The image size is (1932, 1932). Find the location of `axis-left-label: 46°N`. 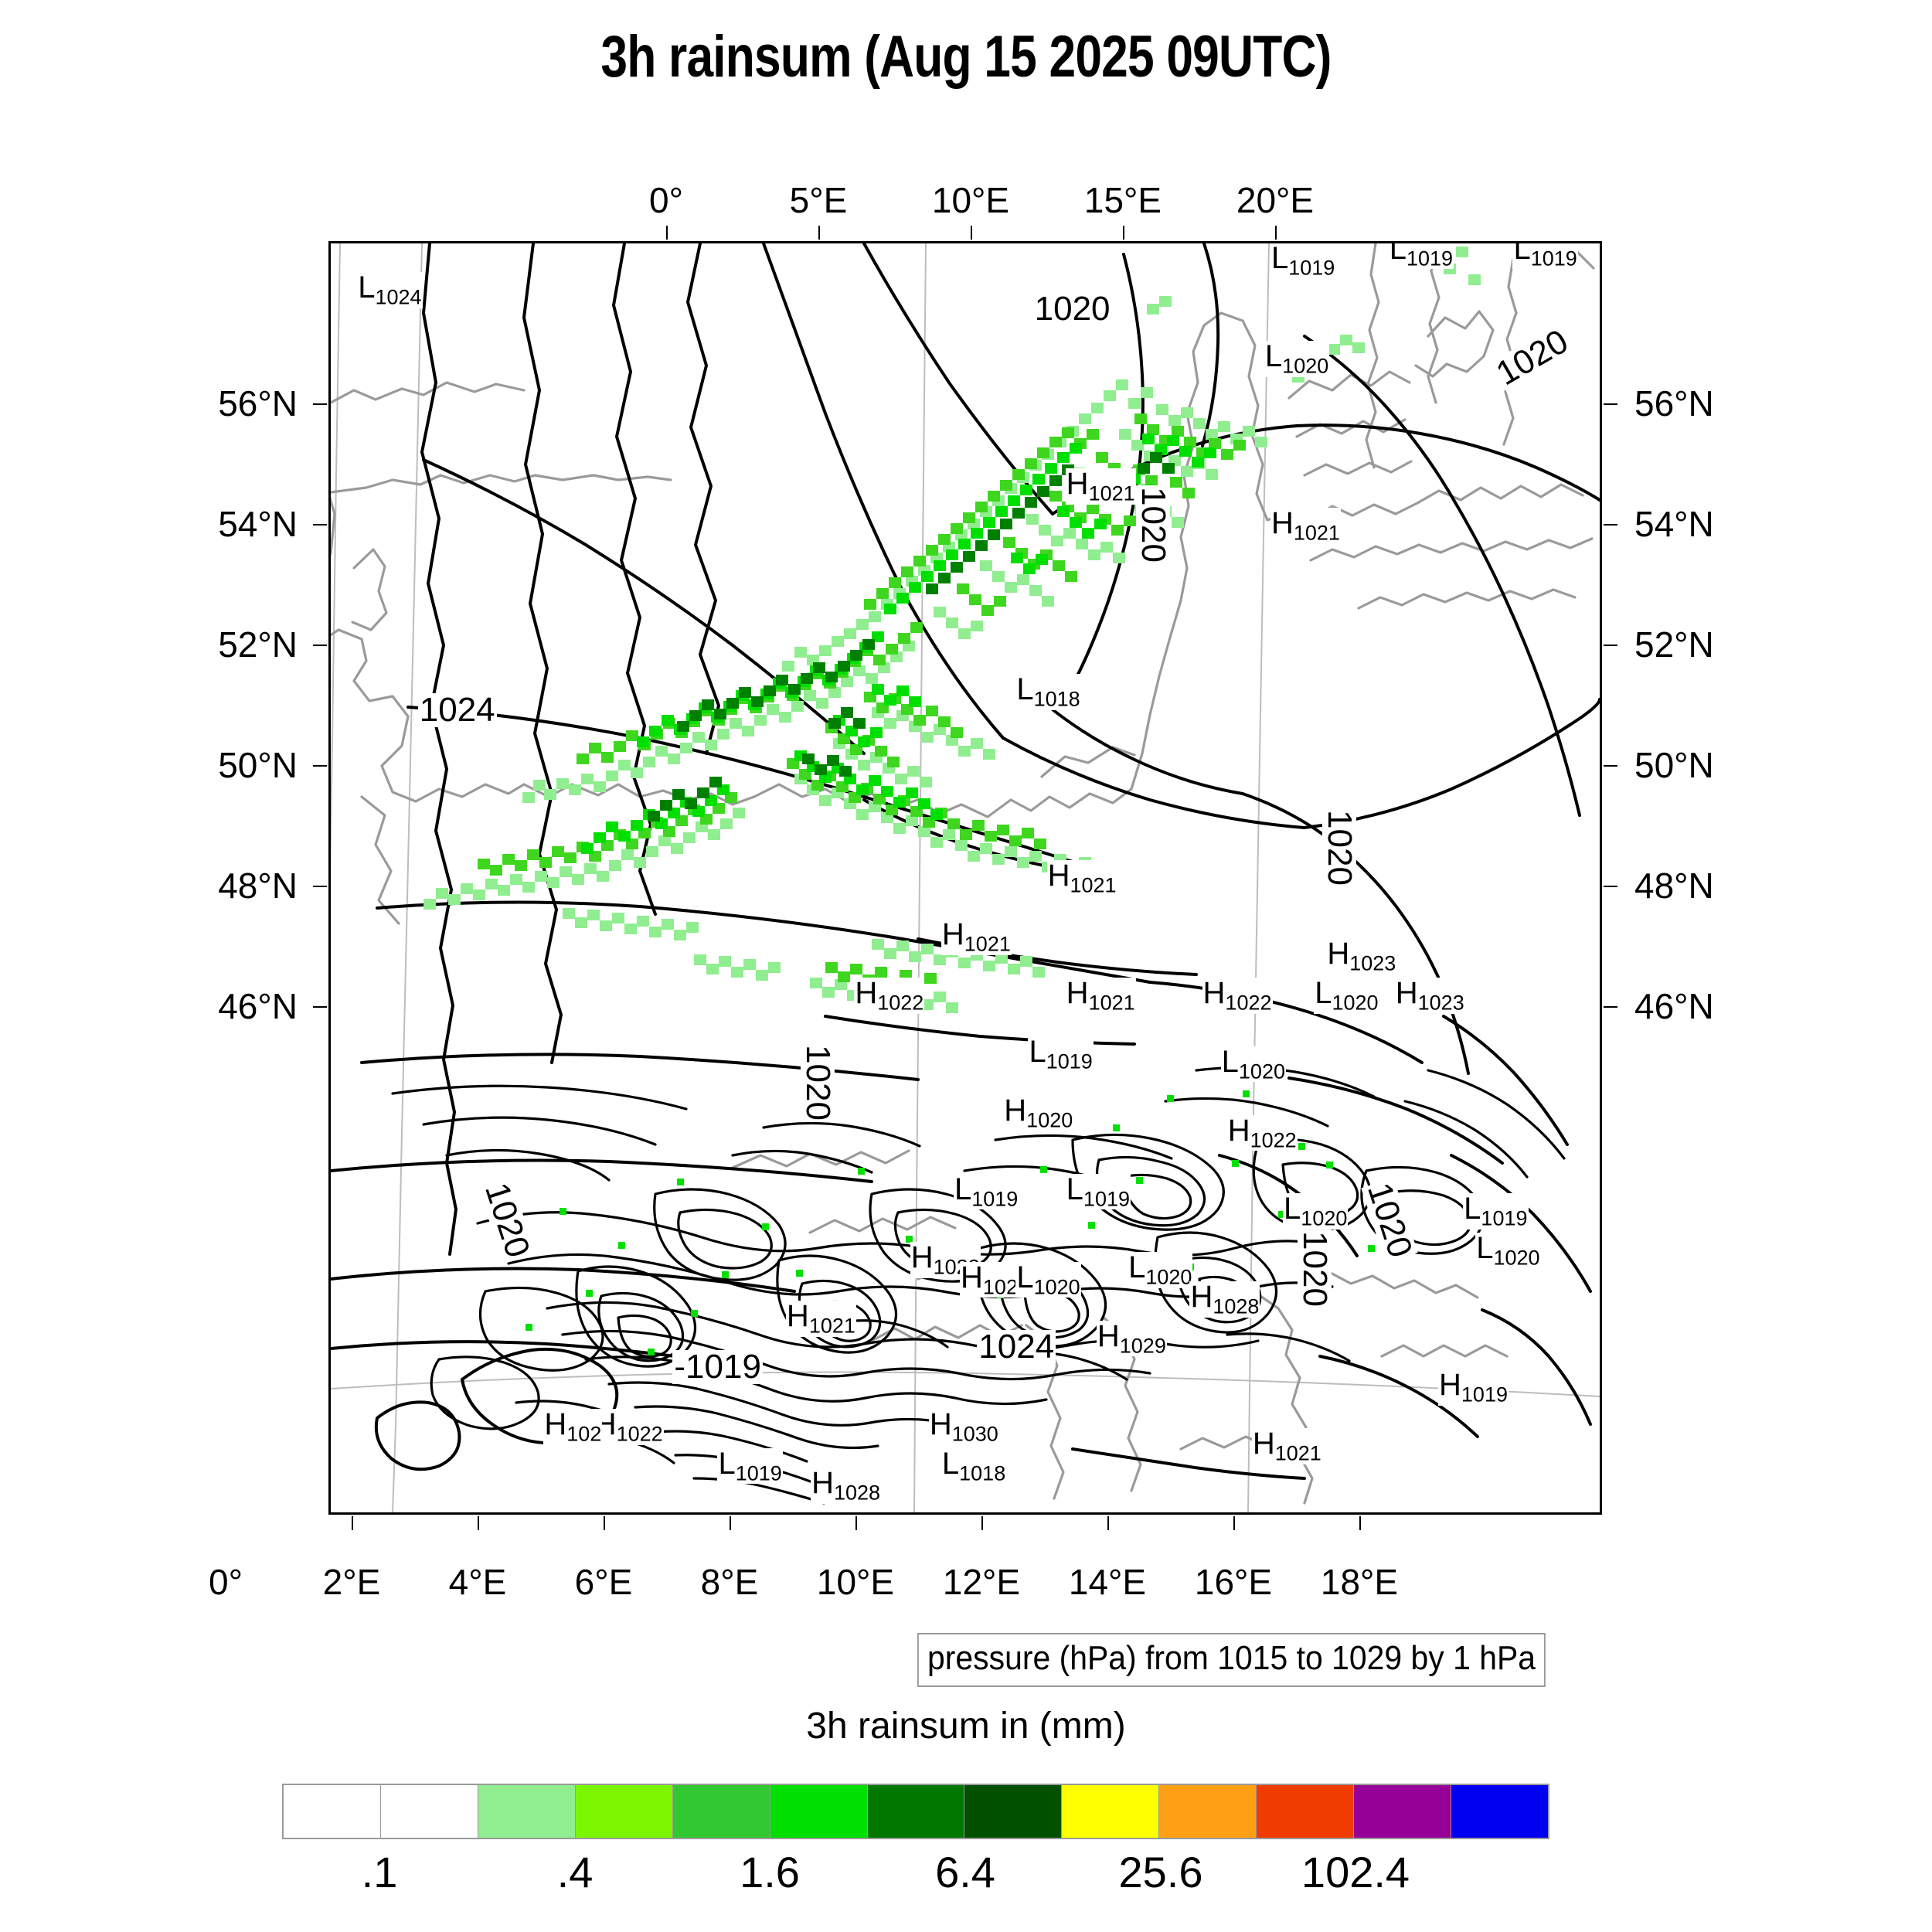

axis-left-label: 46°N is located at coordinates (258, 1006).